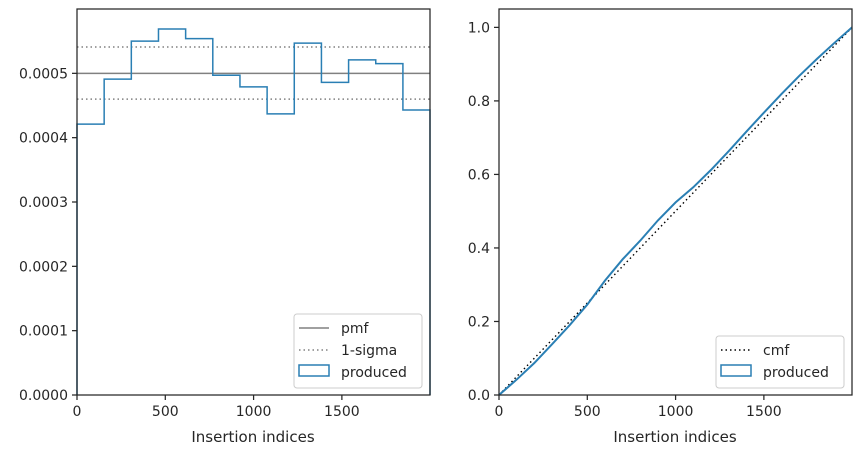  I want to click on pmf-y-tick-label: 0.0001, so click(43, 332).